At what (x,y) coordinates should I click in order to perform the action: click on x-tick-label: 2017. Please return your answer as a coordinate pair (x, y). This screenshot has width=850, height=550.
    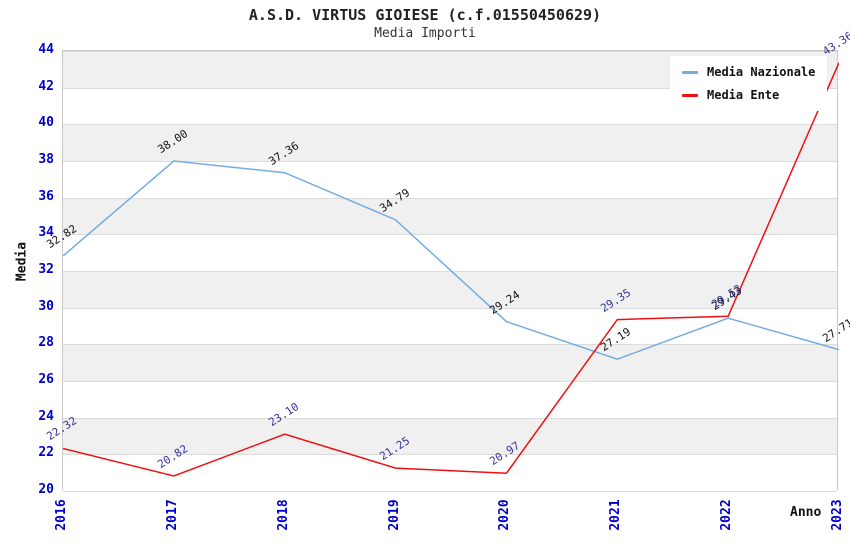
    Looking at the image, I should click on (172, 515).